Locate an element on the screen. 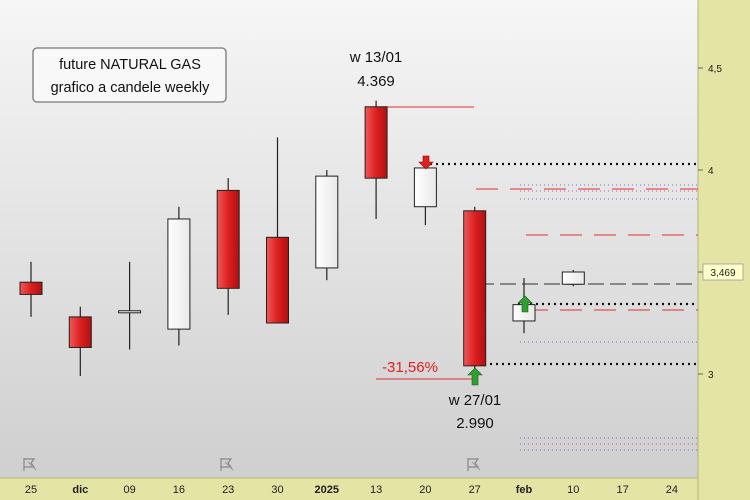 The width and height of the screenshot is (750, 500). x-axis-ticks: 25 dic 09 16 23 30 2025 13 20 27 feb 10 17 24 is located at coordinates (351, 490).